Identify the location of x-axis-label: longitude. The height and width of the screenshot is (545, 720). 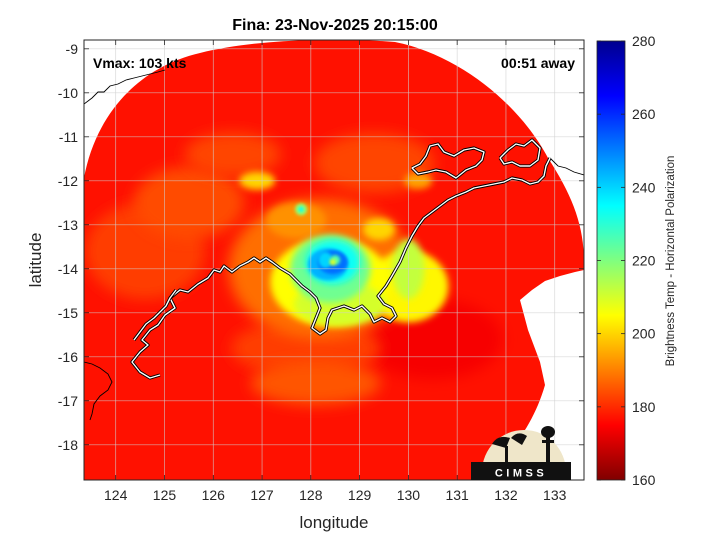
(333, 522).